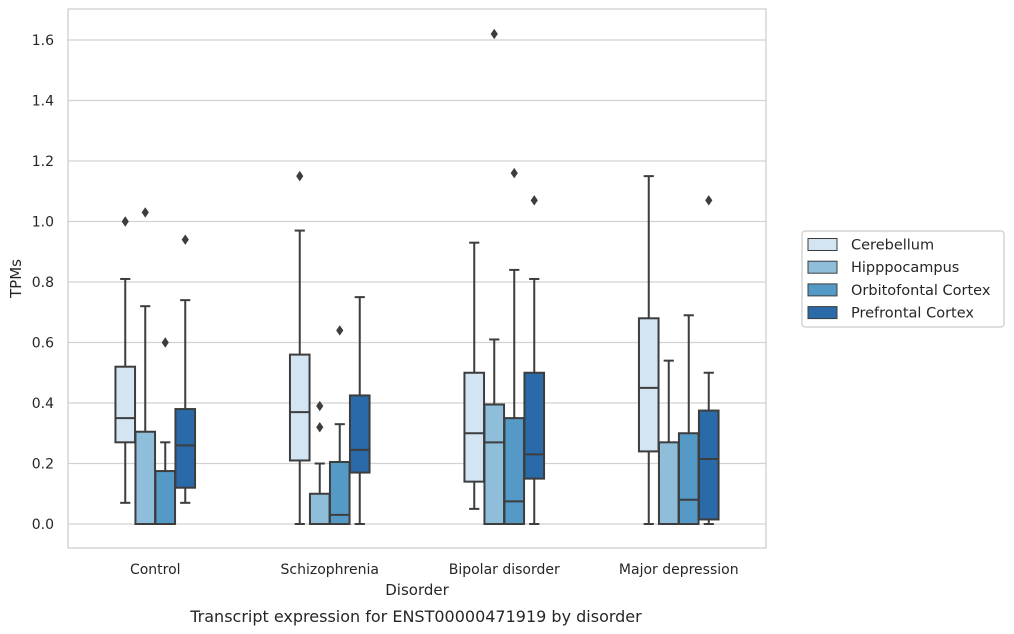 The width and height of the screenshot is (1014, 634). What do you see at coordinates (299, 347) in the screenshot?
I see `box-cerebellum-schizophrenia` at bounding box center [299, 347].